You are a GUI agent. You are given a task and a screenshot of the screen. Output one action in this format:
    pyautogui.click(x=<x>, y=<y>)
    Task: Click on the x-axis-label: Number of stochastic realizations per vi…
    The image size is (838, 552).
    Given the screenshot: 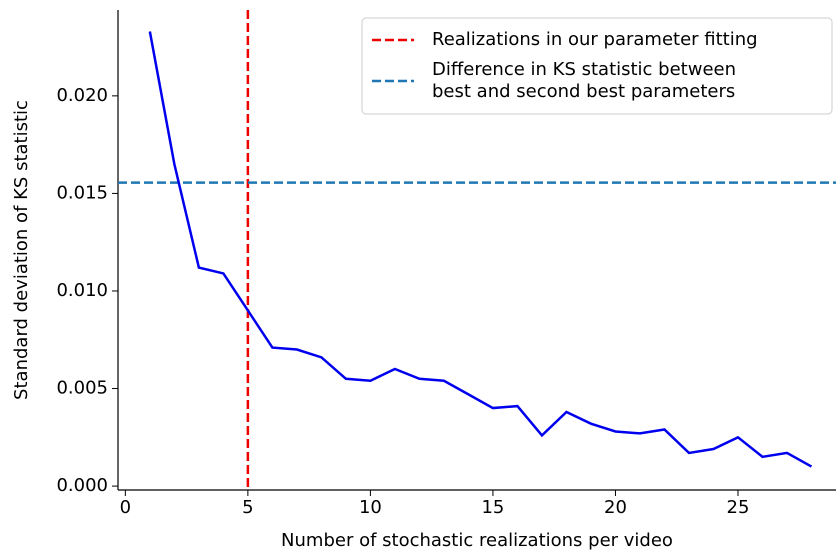 What is the action you would take?
    pyautogui.click(x=477, y=540)
    